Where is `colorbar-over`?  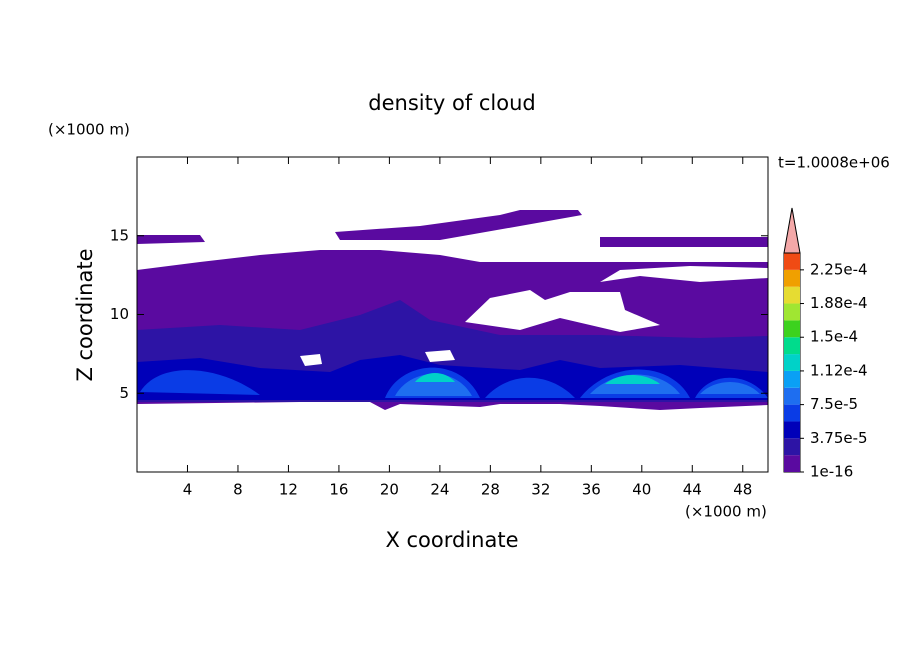 colorbar-over is located at coordinates (792, 230).